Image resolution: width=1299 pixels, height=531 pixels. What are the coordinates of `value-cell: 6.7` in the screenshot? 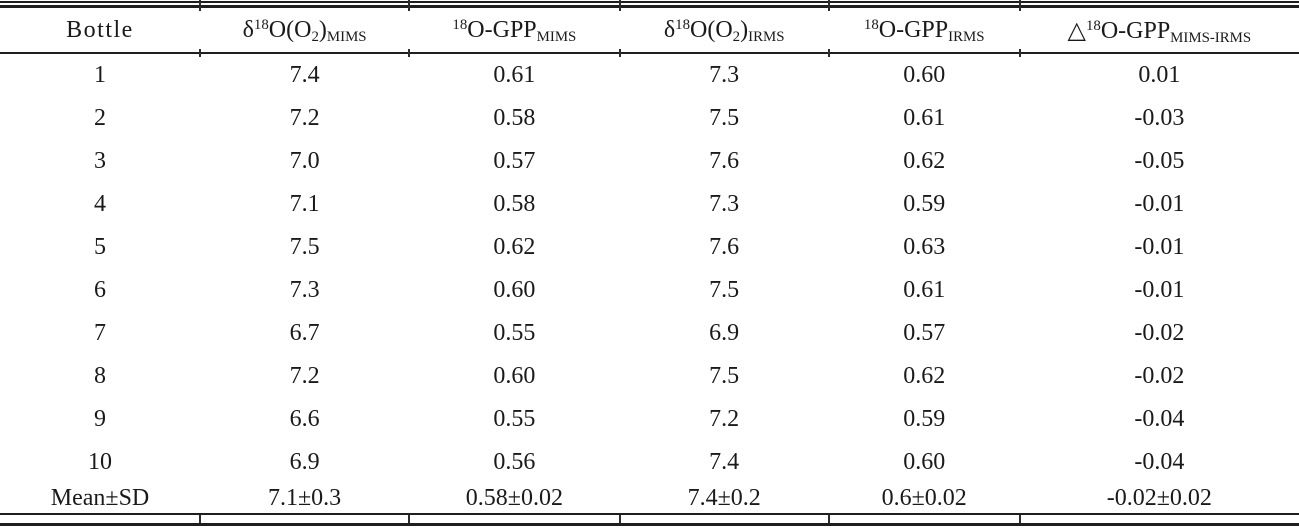 It's located at (304, 333).